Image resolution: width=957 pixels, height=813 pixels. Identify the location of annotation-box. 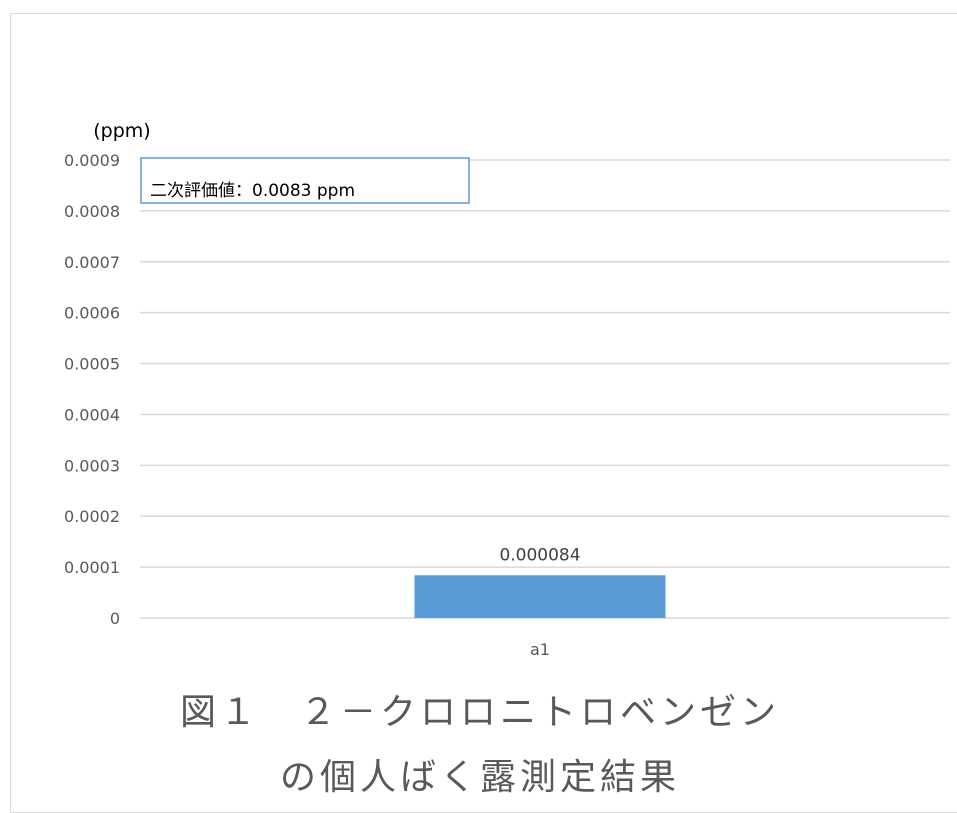
(305, 180).